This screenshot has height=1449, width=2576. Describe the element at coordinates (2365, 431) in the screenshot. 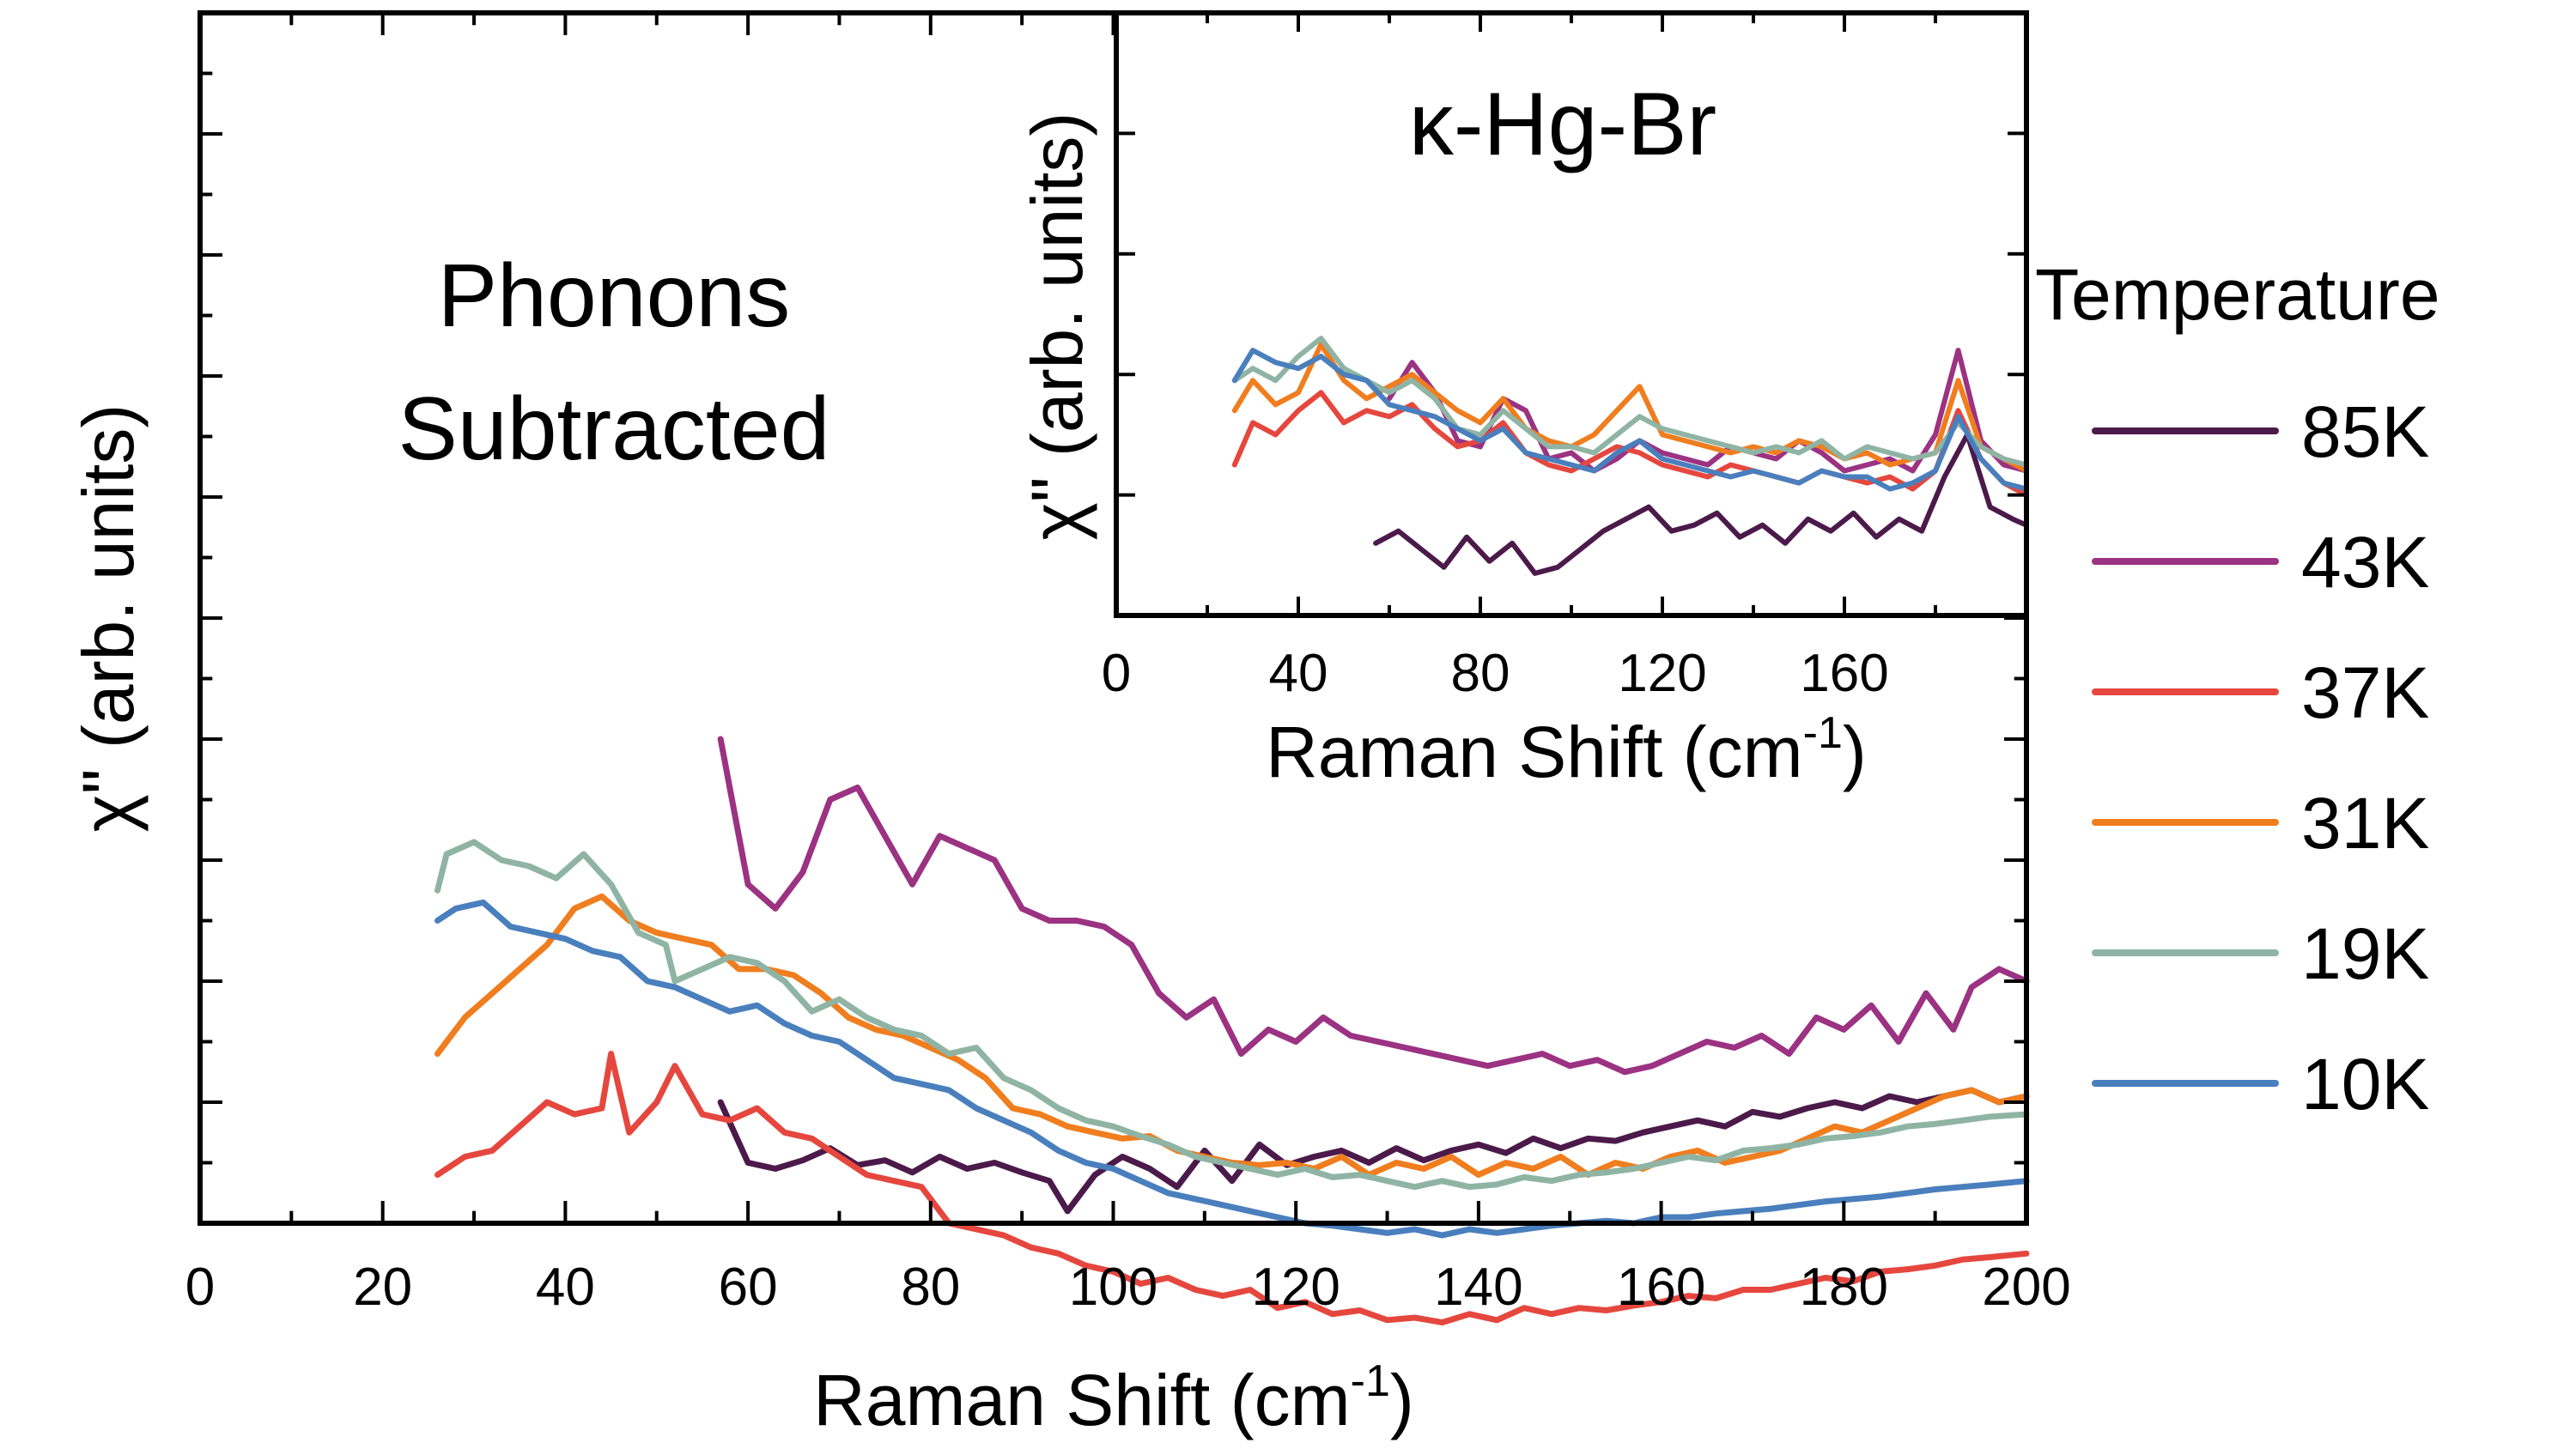

I see `legend-label-85K: 85K` at that location.